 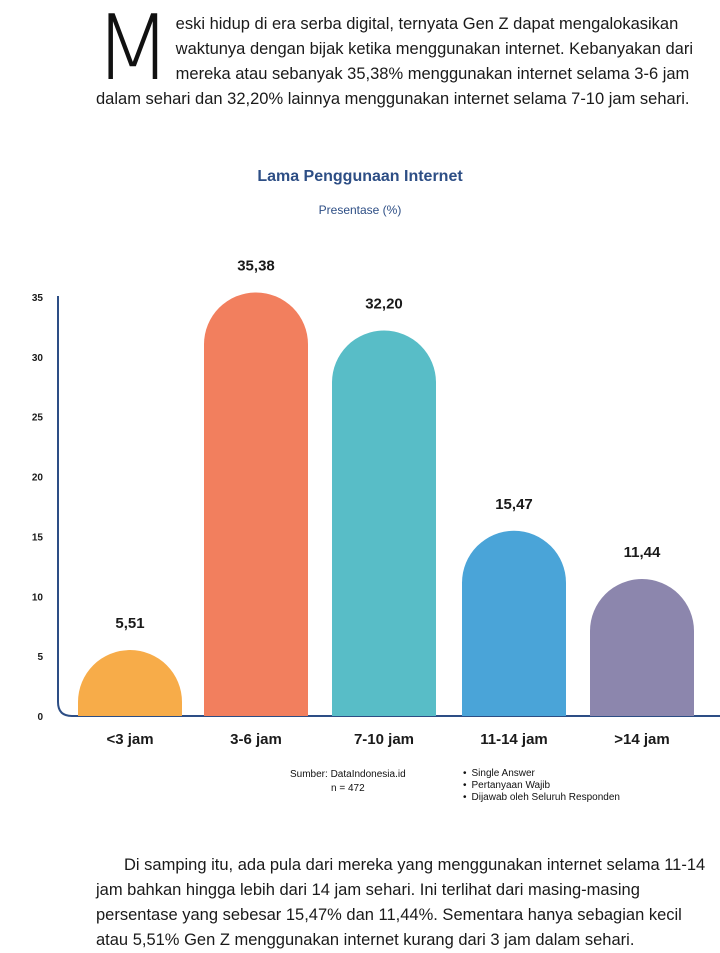 What do you see at coordinates (514, 504) in the screenshot?
I see `value-label: 15,47` at bounding box center [514, 504].